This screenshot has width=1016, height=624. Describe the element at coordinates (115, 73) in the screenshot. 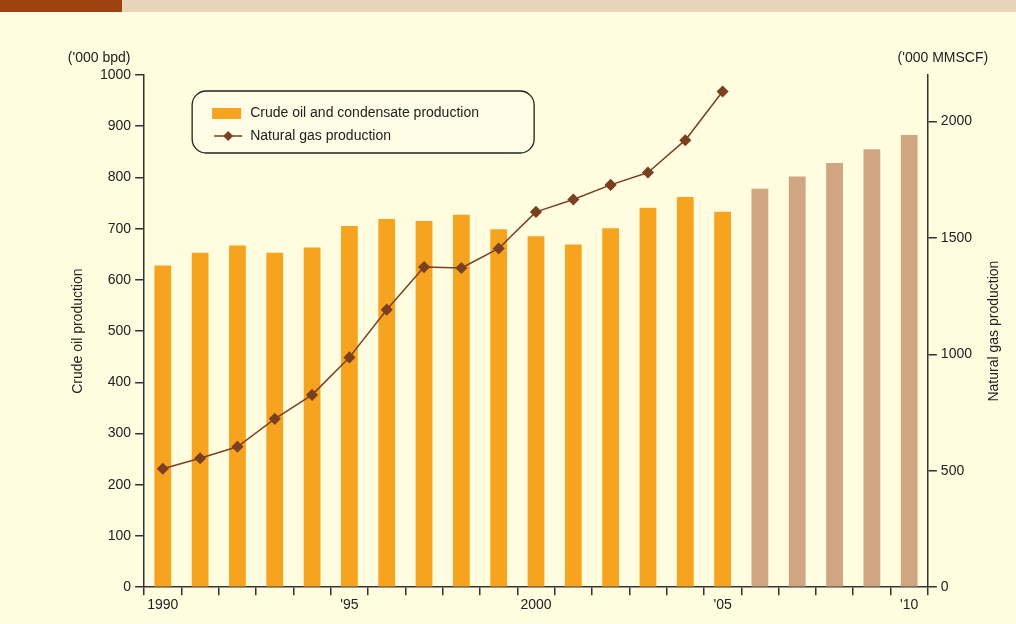

I see `y-tick-label: 1000` at that location.